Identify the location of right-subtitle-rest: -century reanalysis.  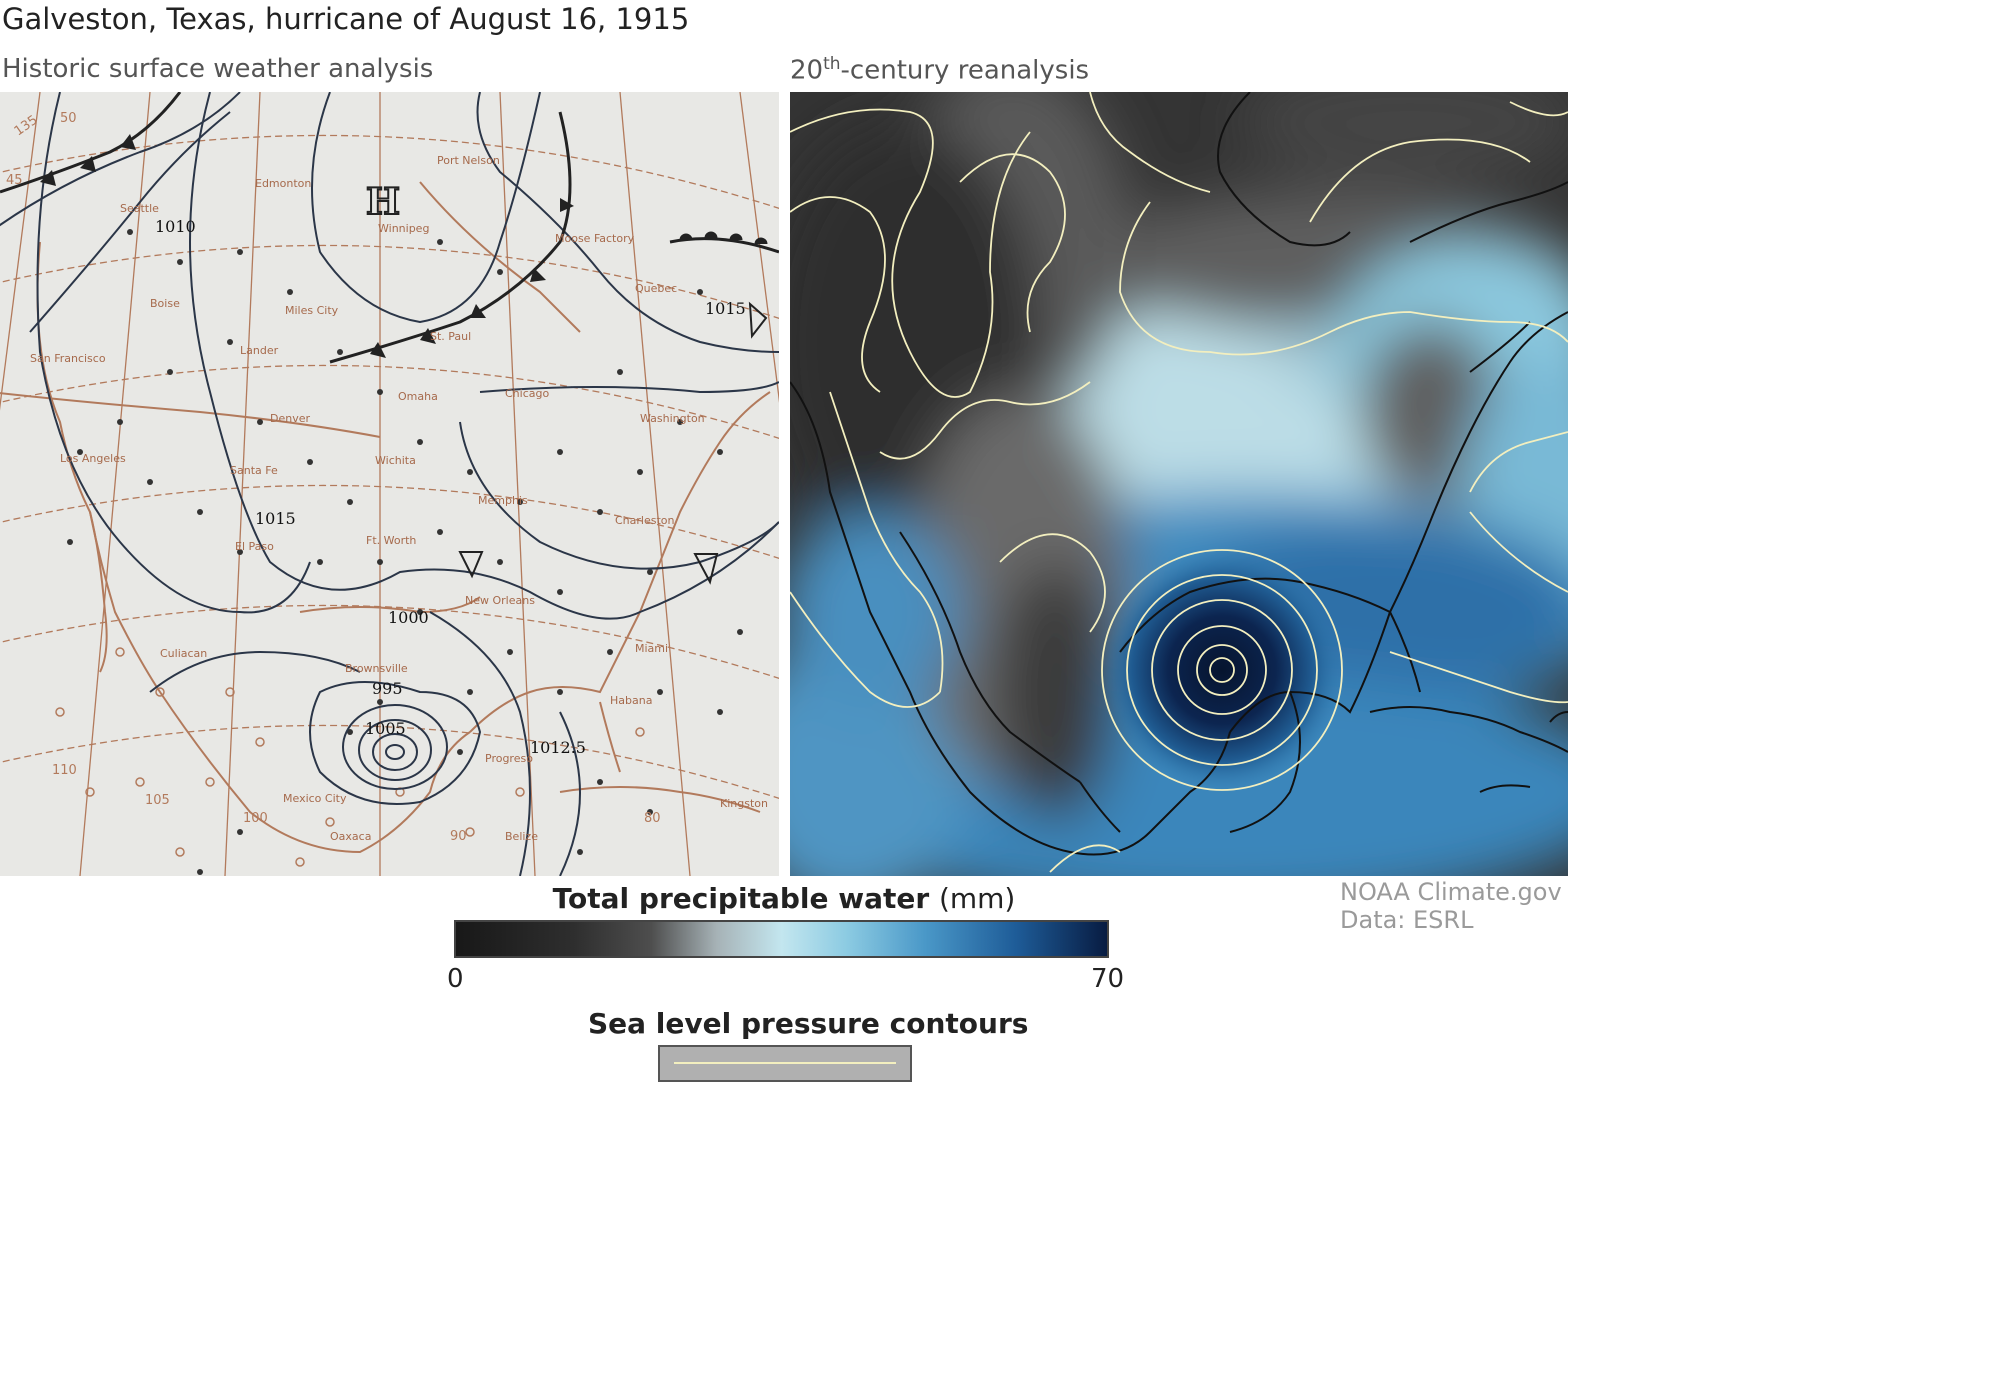
(965, 70).